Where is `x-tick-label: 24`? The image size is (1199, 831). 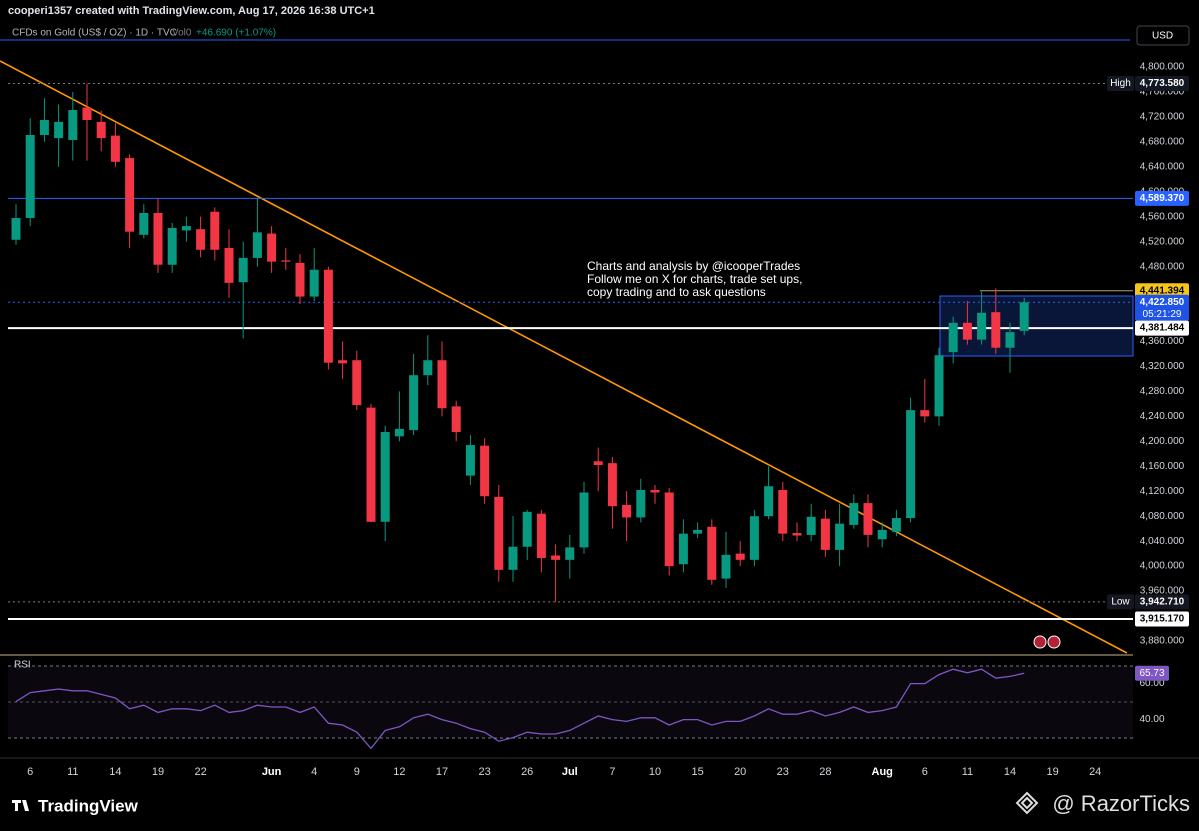
x-tick-label: 24 is located at coordinates (1095, 772).